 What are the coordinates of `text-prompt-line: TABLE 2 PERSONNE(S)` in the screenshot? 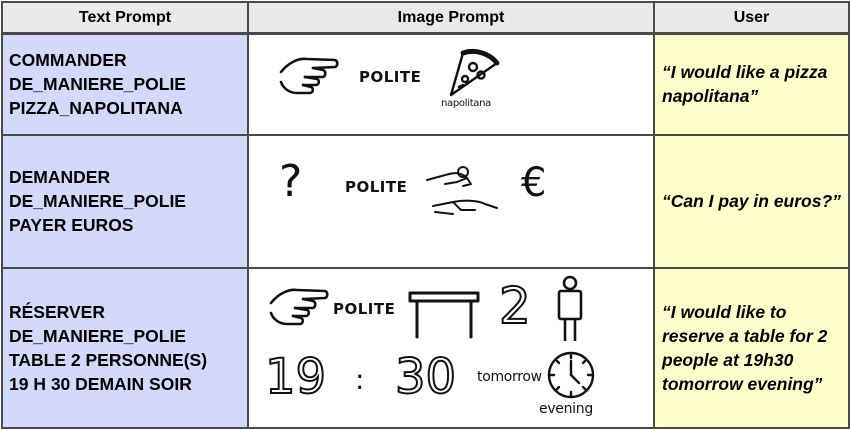 It's located at (108, 359).